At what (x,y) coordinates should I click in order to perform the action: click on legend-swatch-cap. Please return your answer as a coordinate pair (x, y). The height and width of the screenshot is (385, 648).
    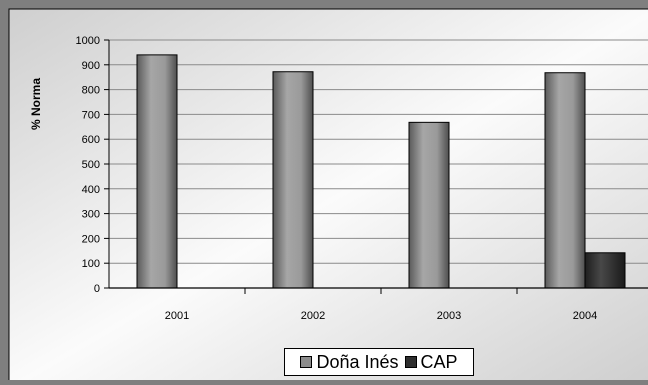
    Looking at the image, I should click on (410, 362).